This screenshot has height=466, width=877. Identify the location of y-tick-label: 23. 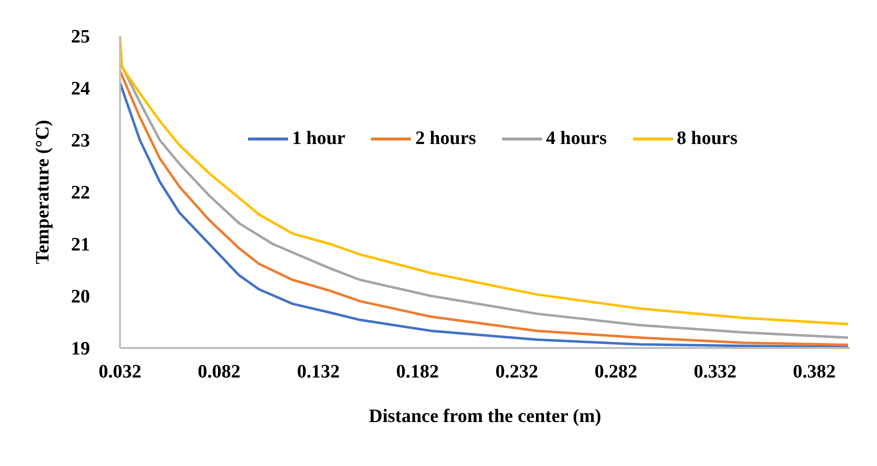
(80, 141).